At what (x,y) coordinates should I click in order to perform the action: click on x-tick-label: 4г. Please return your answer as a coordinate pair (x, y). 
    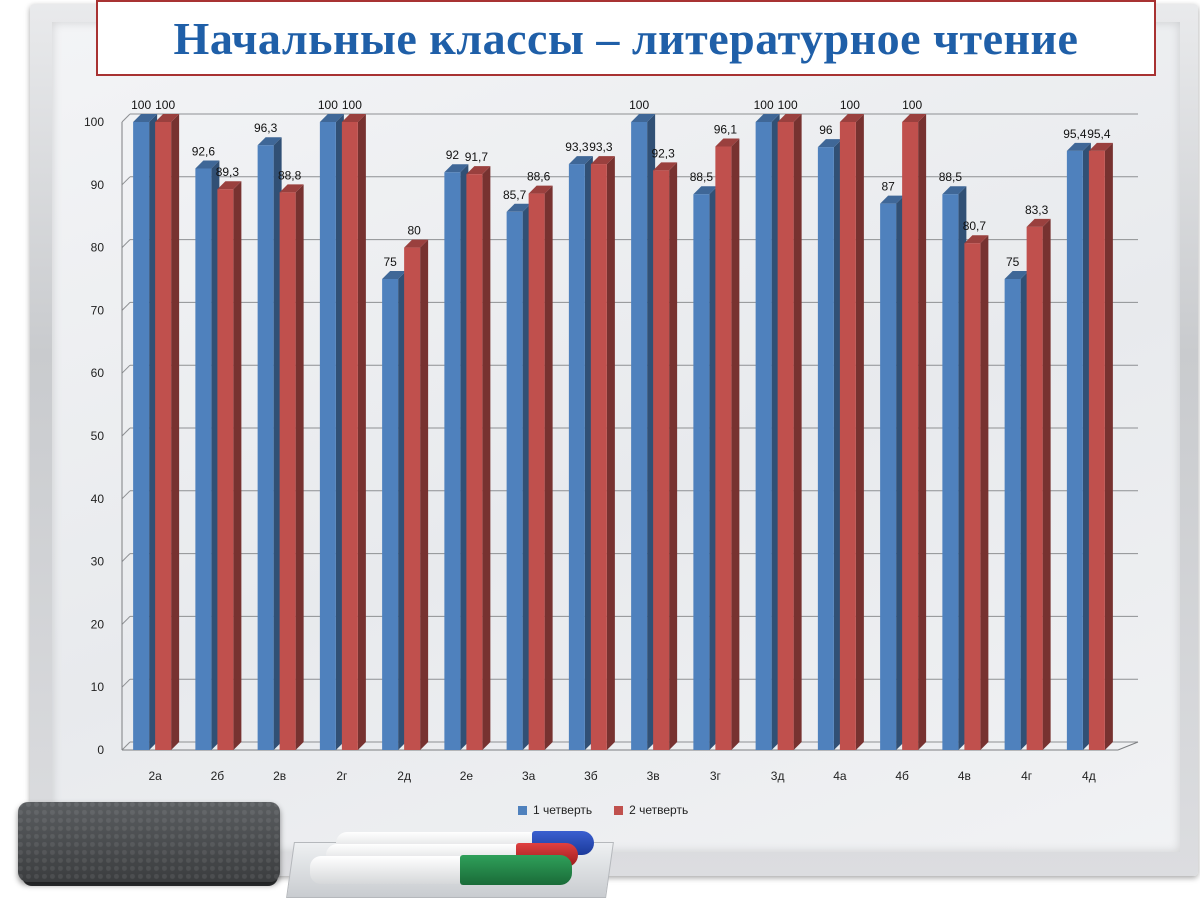
    Looking at the image, I should click on (1027, 776).